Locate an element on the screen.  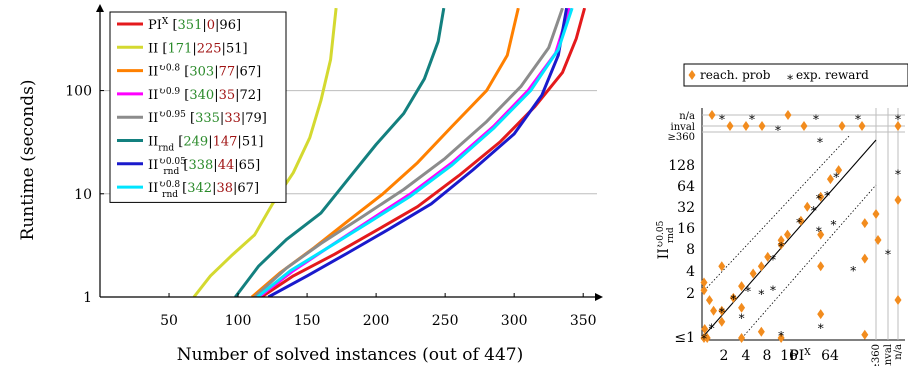
scatter-category-point-reward-13: ∗ is located at coordinates (722, 117).